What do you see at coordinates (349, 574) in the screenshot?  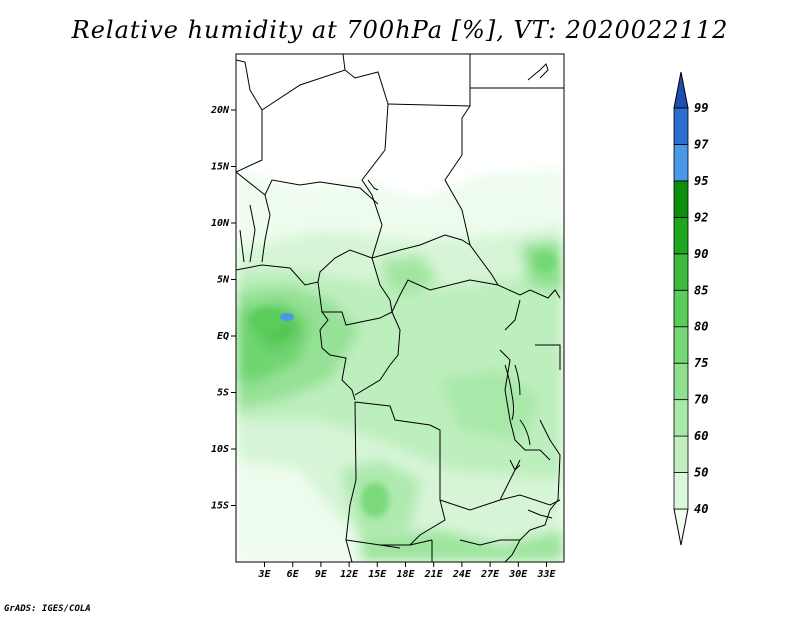 I see `lon-tick-label: 12E` at bounding box center [349, 574].